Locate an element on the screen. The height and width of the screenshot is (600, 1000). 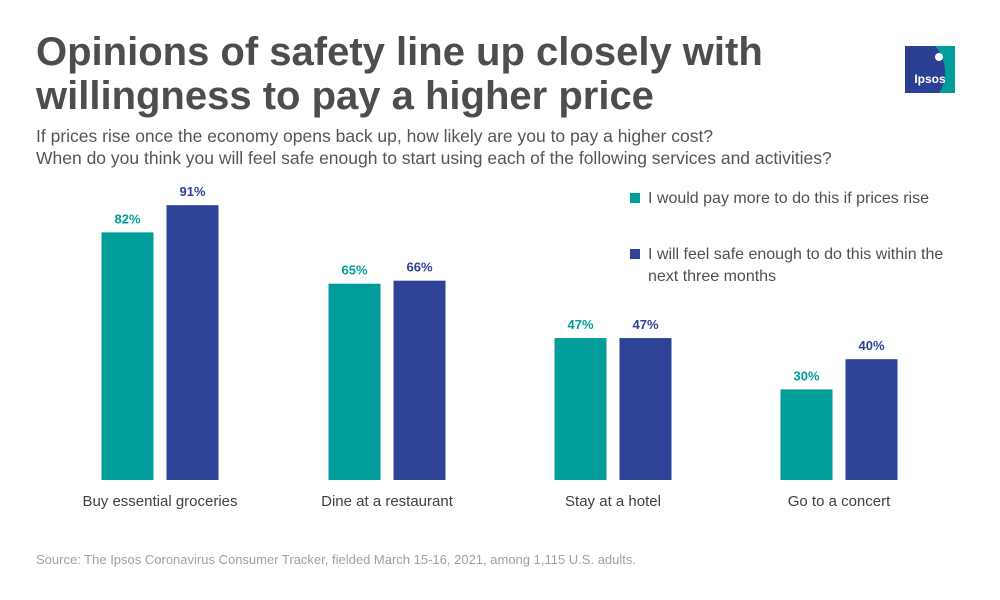
ipsos-logo-mark is located at coordinates (930, 69).